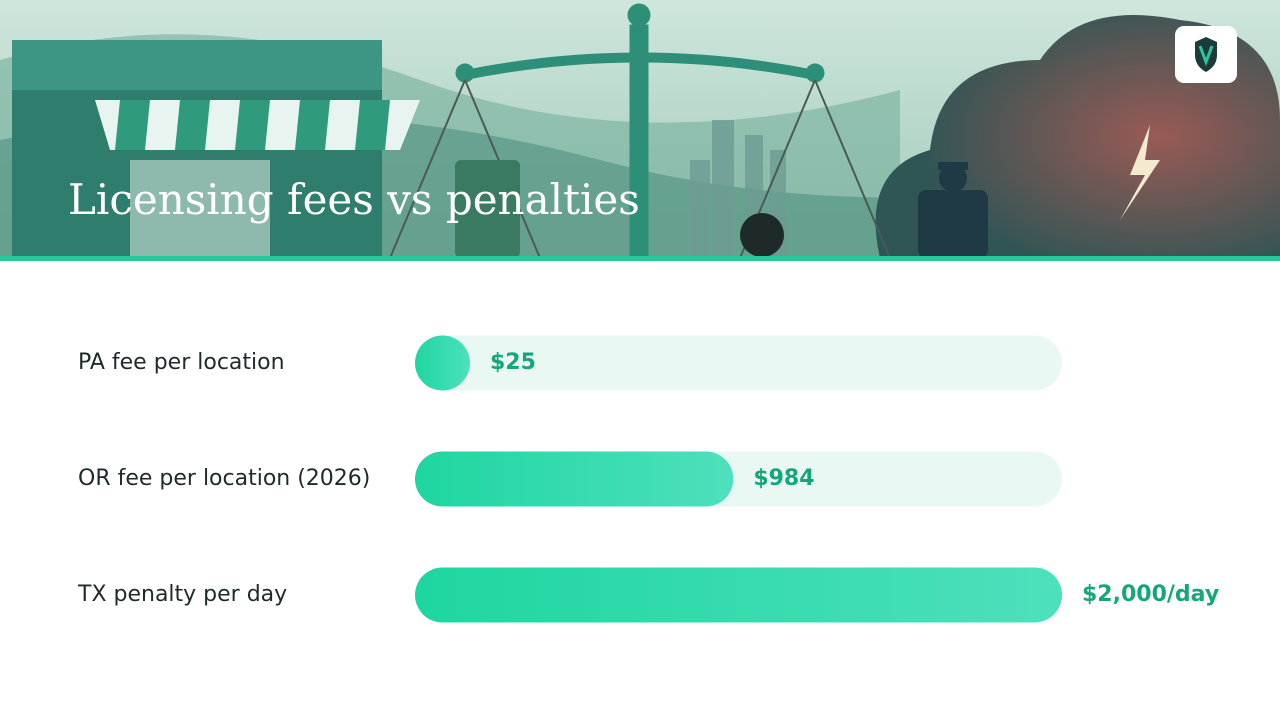 Image resolution: width=1280 pixels, height=720 pixels. Describe the element at coordinates (216, 149) in the screenshot. I see `storefront` at that location.